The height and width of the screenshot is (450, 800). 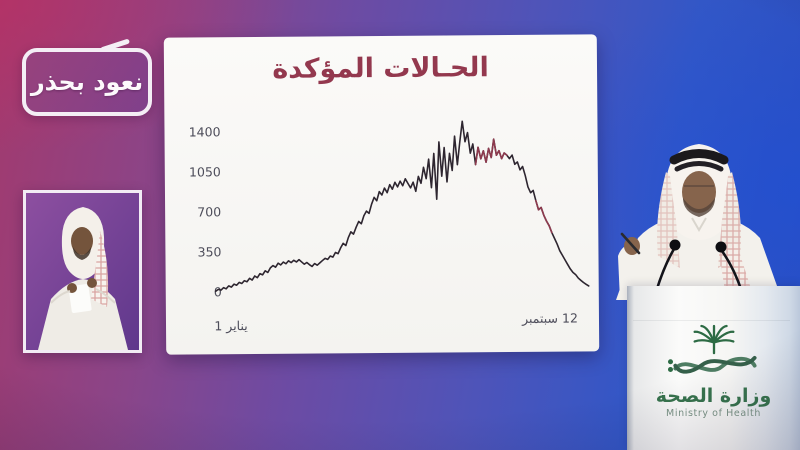 I want to click on interpreter-face, so click(x=82, y=241).